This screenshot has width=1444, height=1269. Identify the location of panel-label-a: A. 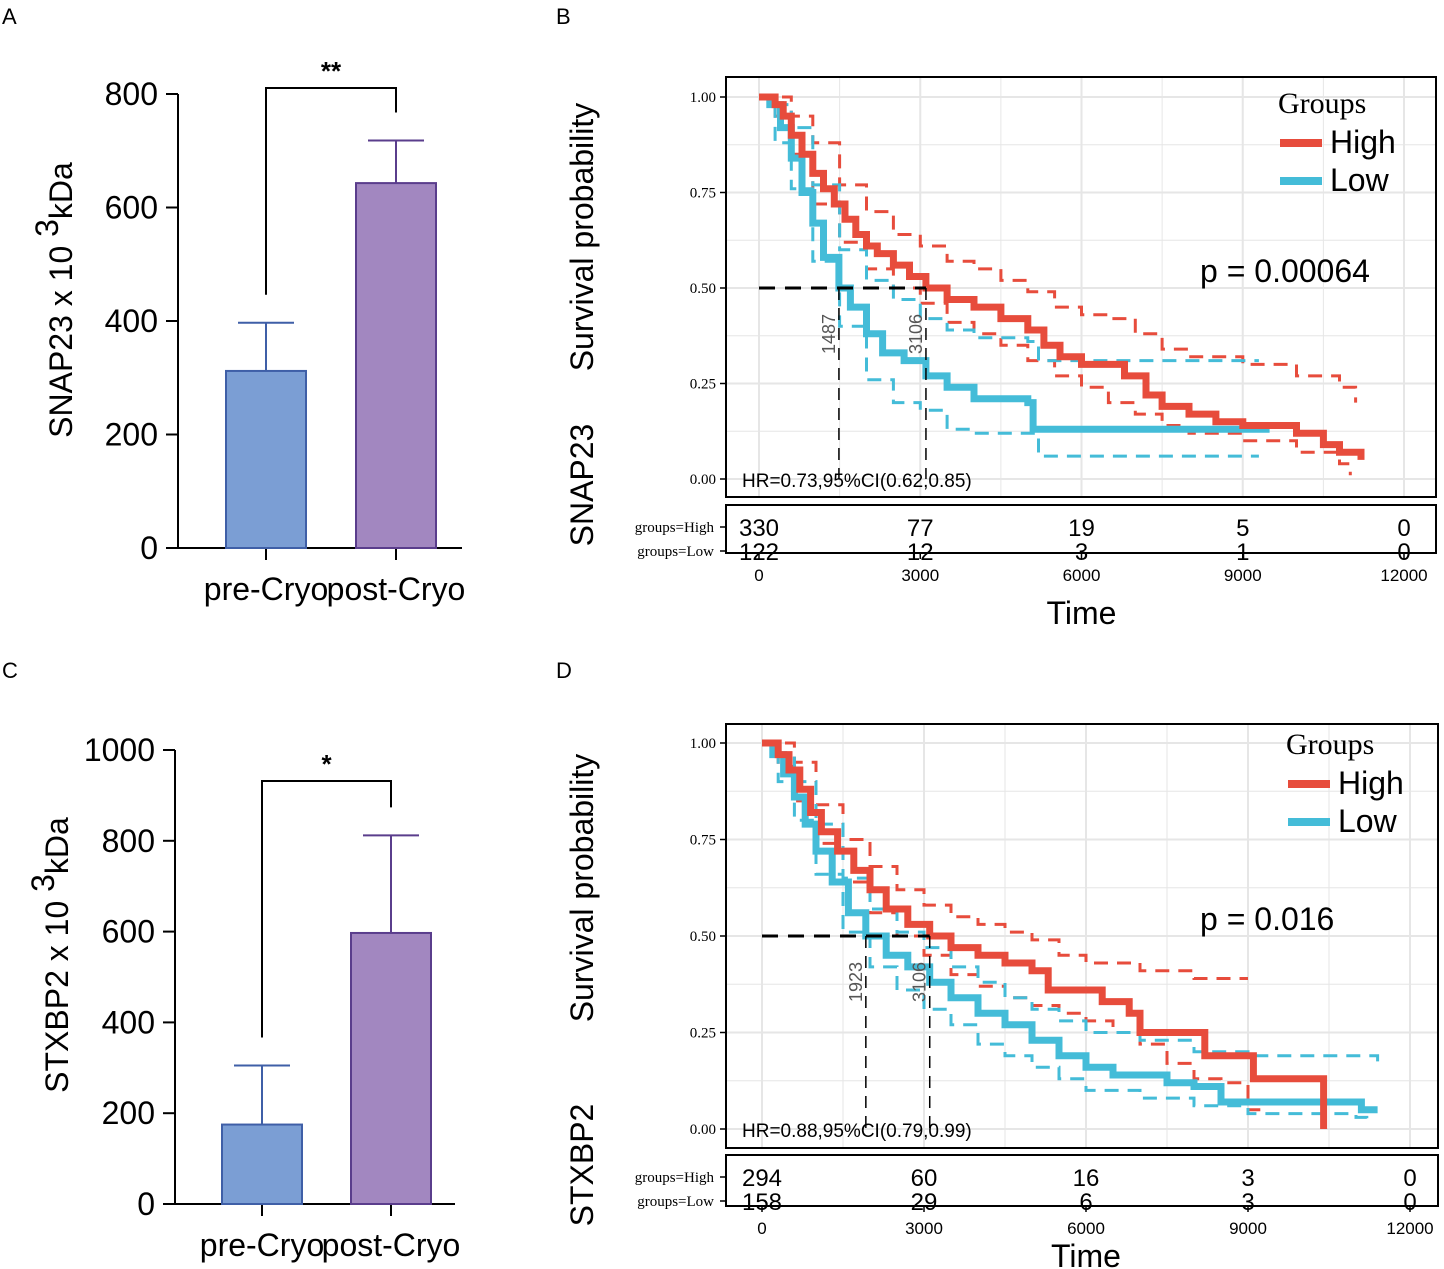
(9, 16).